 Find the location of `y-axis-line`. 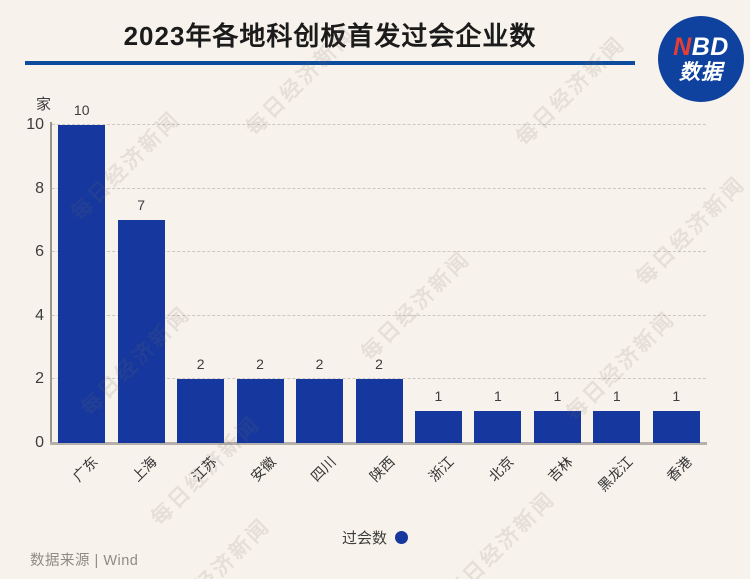

y-axis-line is located at coordinates (51, 283).